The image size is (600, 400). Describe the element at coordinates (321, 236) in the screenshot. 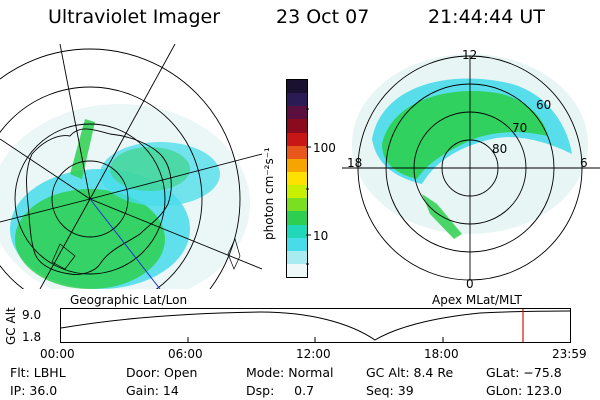

I see `colorbar-tick-10: 10` at that location.